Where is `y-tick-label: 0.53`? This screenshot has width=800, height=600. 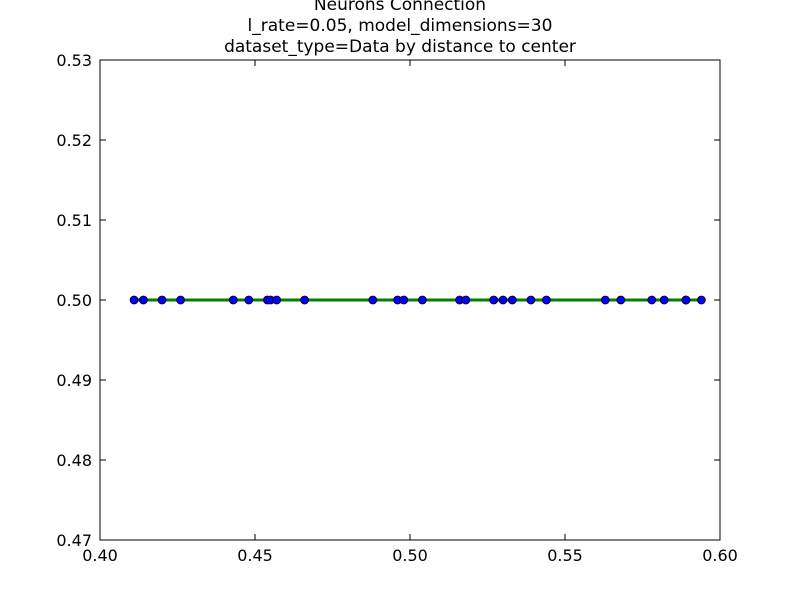
y-tick-label: 0.53 is located at coordinates (74, 60).